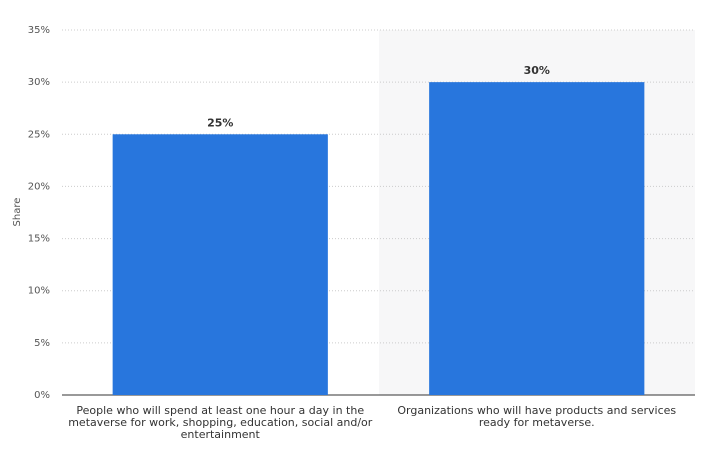  I want to click on y-tick-label: 5%, so click(42, 343).